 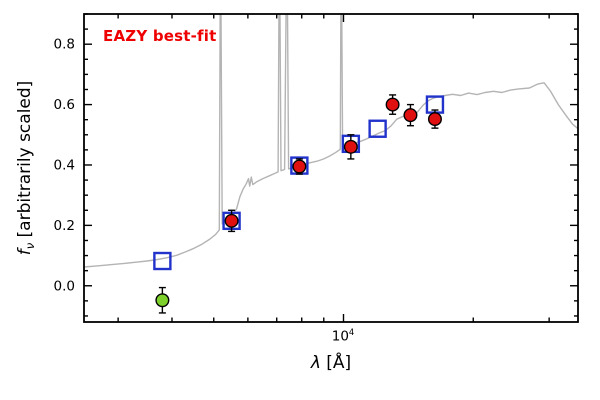 I want to click on x-tick-label-10e4: 104, so click(x=343, y=336).